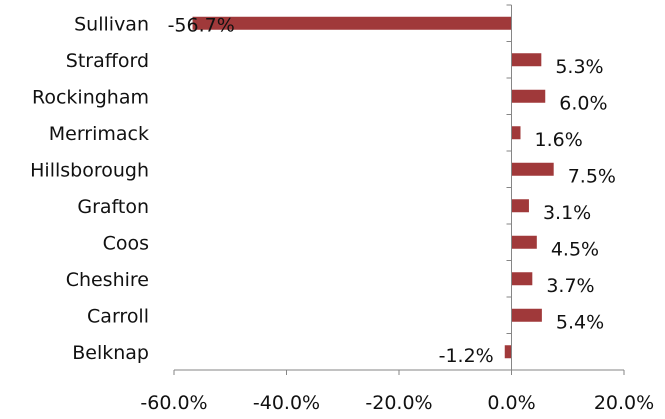 This screenshot has height=419, width=665. Describe the element at coordinates (111, 24) in the screenshot. I see `category-label: Sullivan` at that location.